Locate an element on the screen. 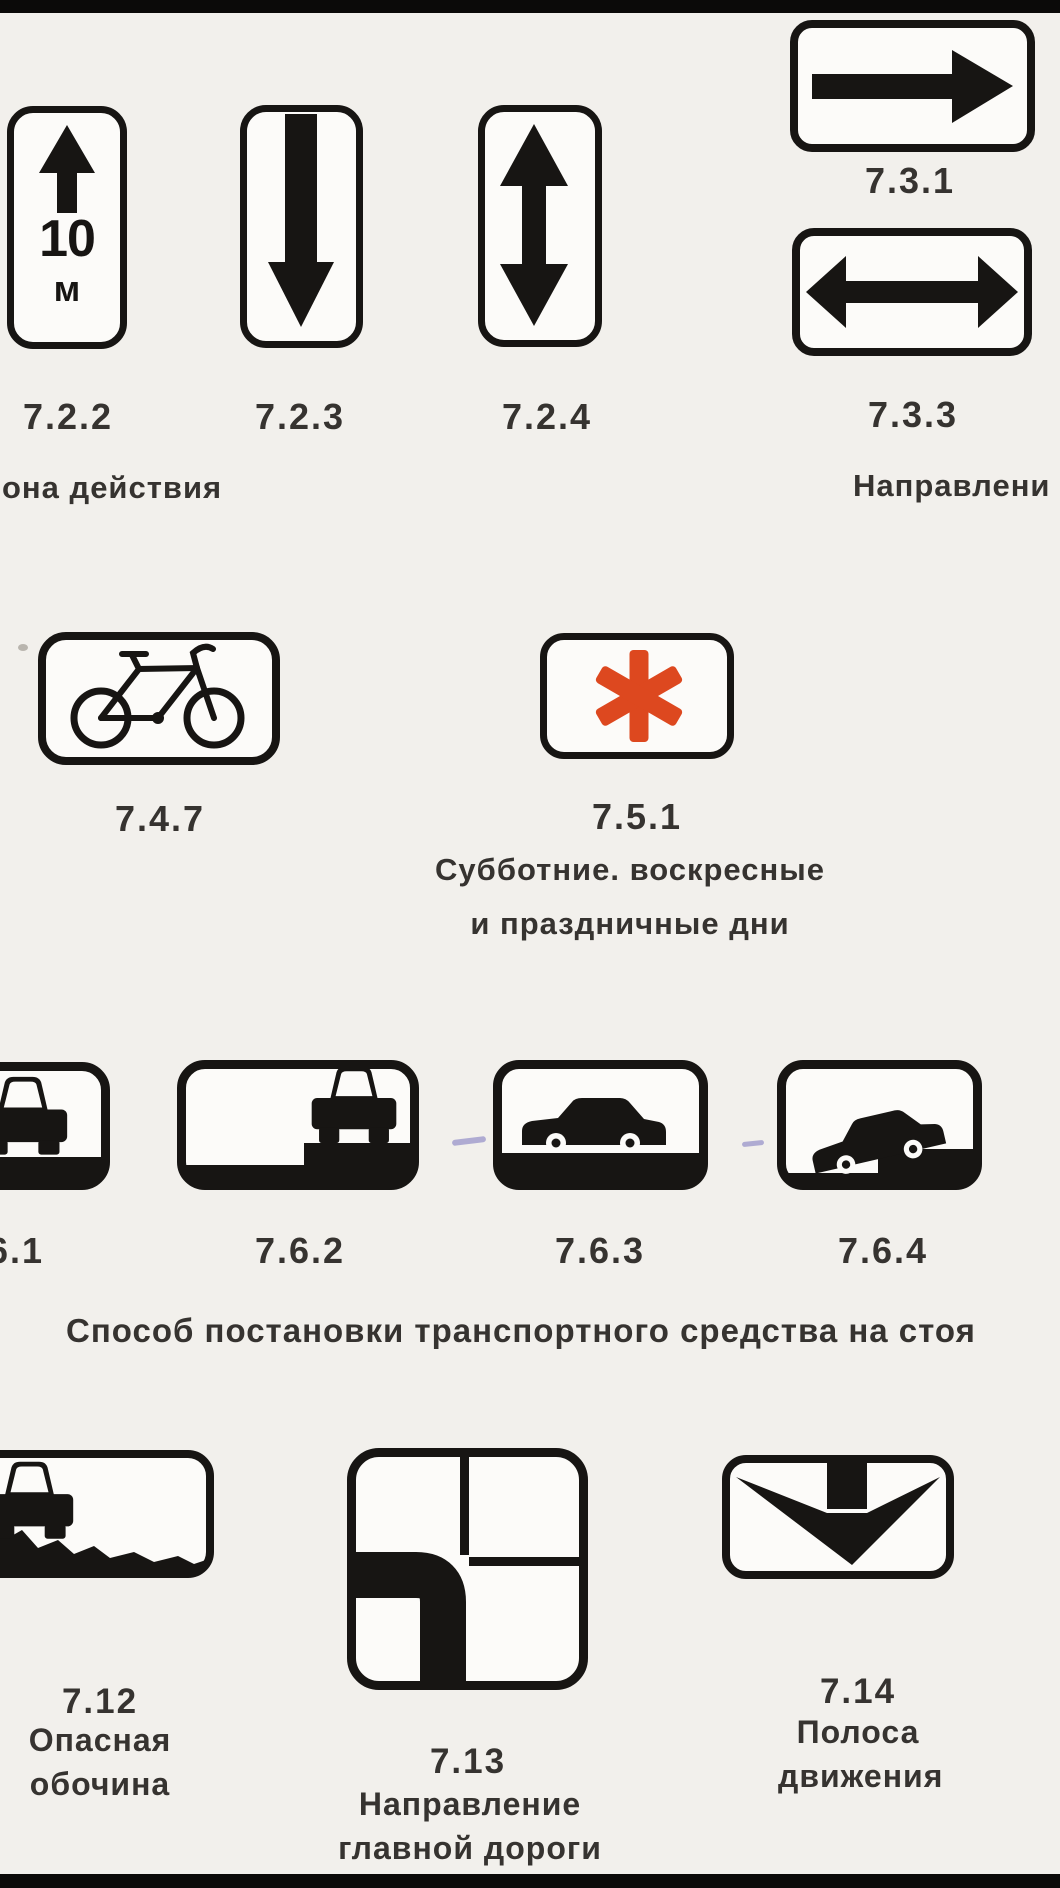  label-7-14: 7.14 is located at coordinates (858, 1691).